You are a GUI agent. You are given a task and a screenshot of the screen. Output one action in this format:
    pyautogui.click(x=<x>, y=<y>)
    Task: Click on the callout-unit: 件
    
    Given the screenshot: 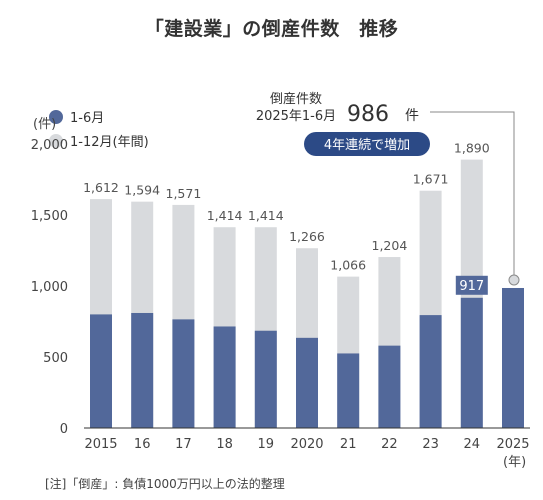 What is the action you would take?
    pyautogui.click(x=412, y=116)
    